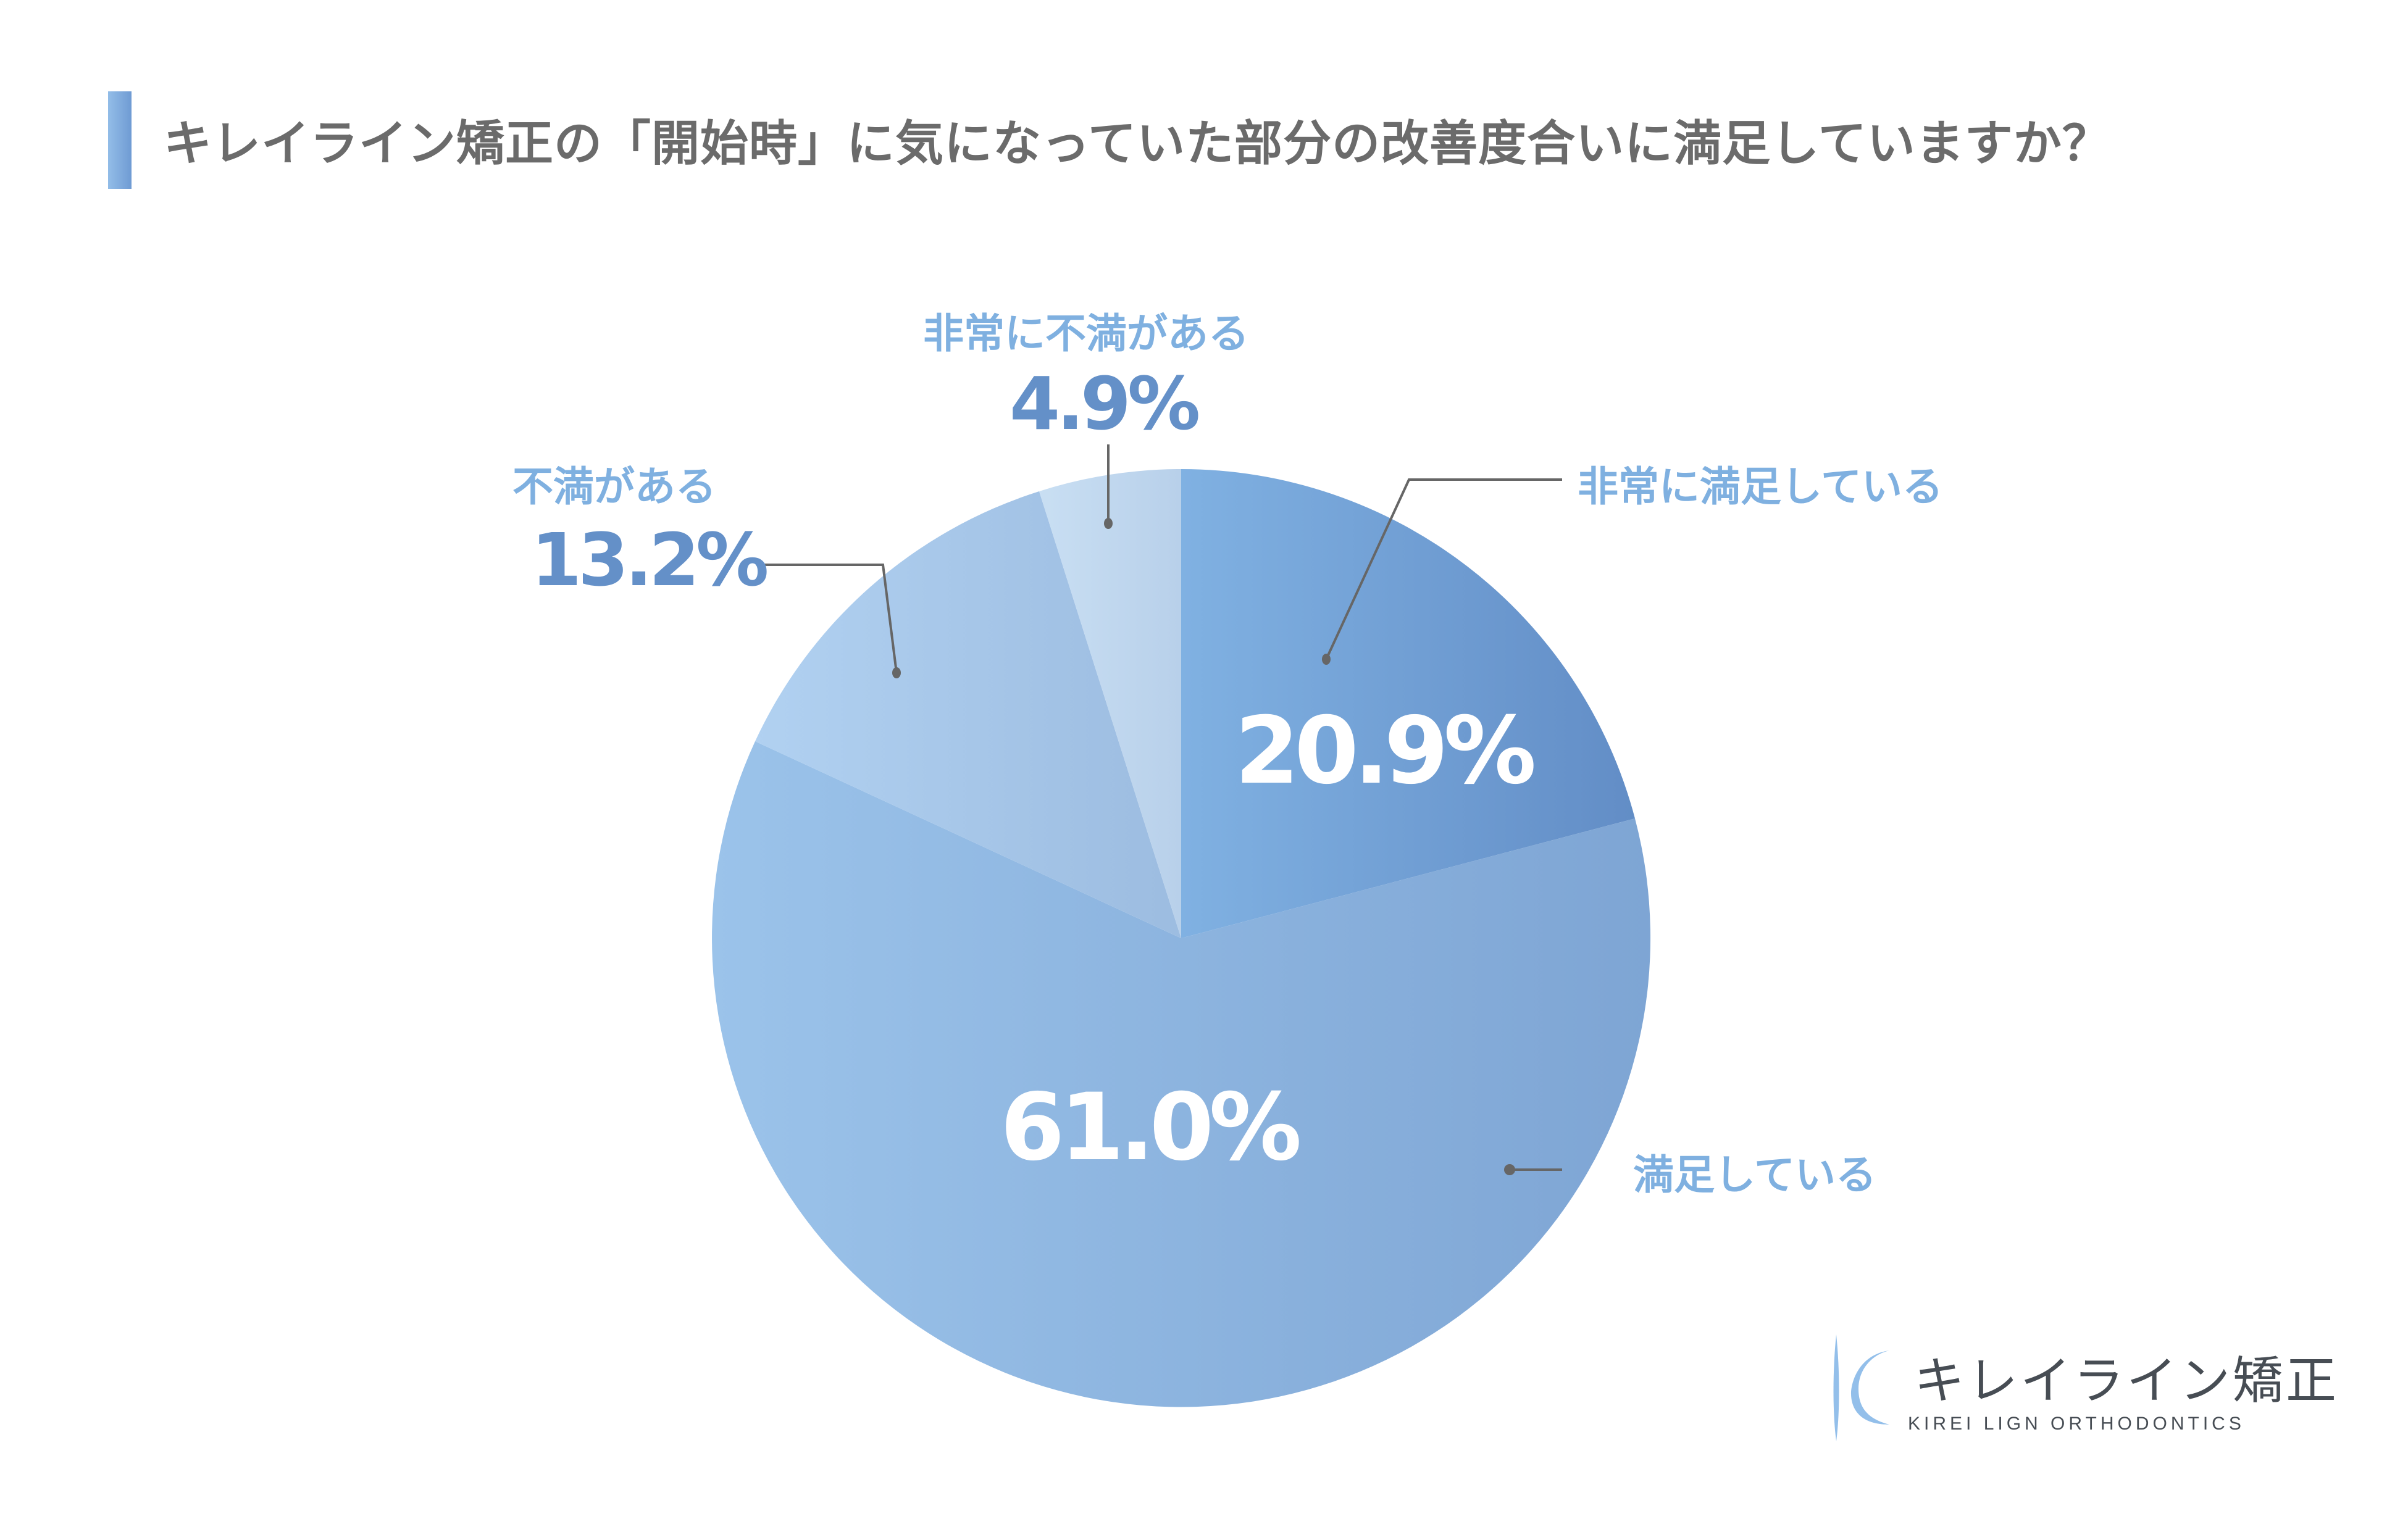  I want to click on logo-name: キレイライン矯正, so click(2126, 1381).